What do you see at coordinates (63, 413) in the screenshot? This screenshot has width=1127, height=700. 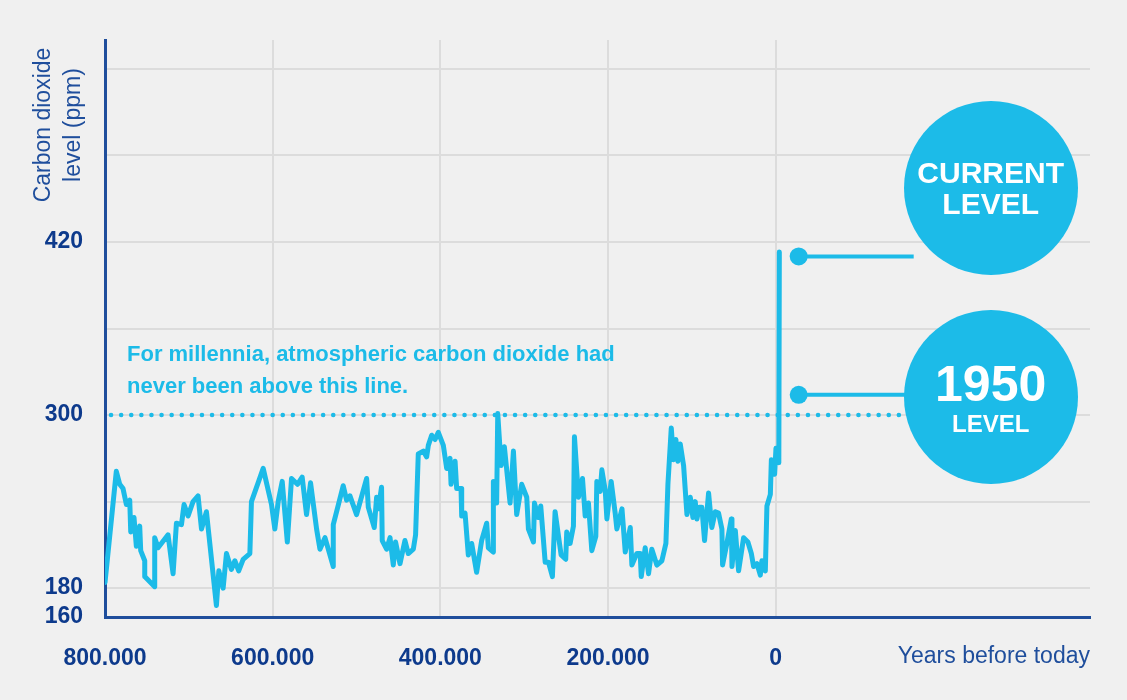 I see `y-tick-label: 300` at bounding box center [63, 413].